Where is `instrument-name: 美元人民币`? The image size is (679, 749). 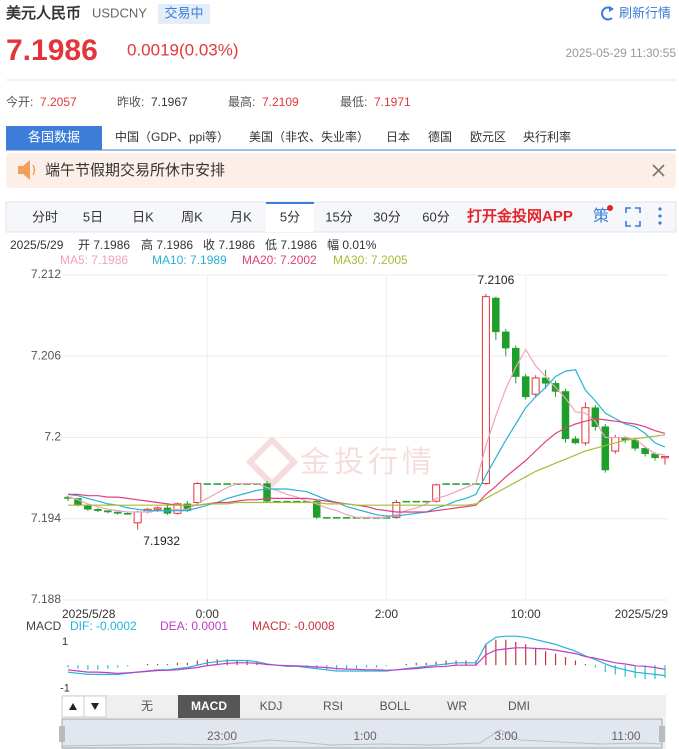 instrument-name: 美元人民币 is located at coordinates (43, 13).